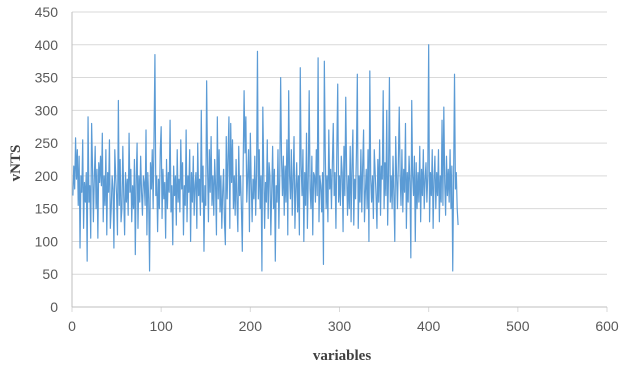  I want to click on x-axis-ticks: 0 100 200 300 400 500 600, so click(343, 320).